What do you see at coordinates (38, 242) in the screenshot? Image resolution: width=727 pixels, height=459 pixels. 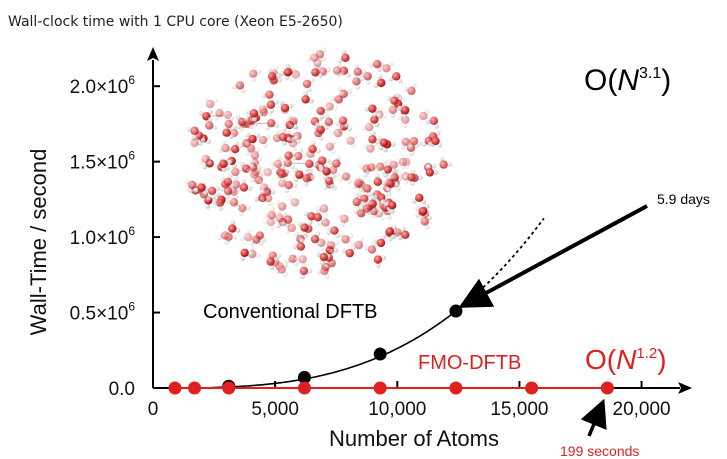 I see `y-axis-title: Wall-Time / second` at bounding box center [38, 242].